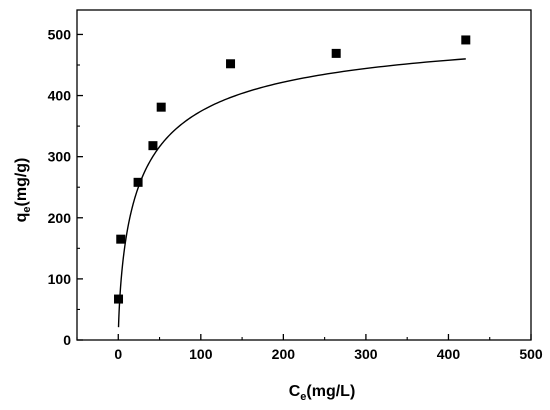 The height and width of the screenshot is (410, 550). I want to click on y-tick-label-300: 300, so click(60, 157).